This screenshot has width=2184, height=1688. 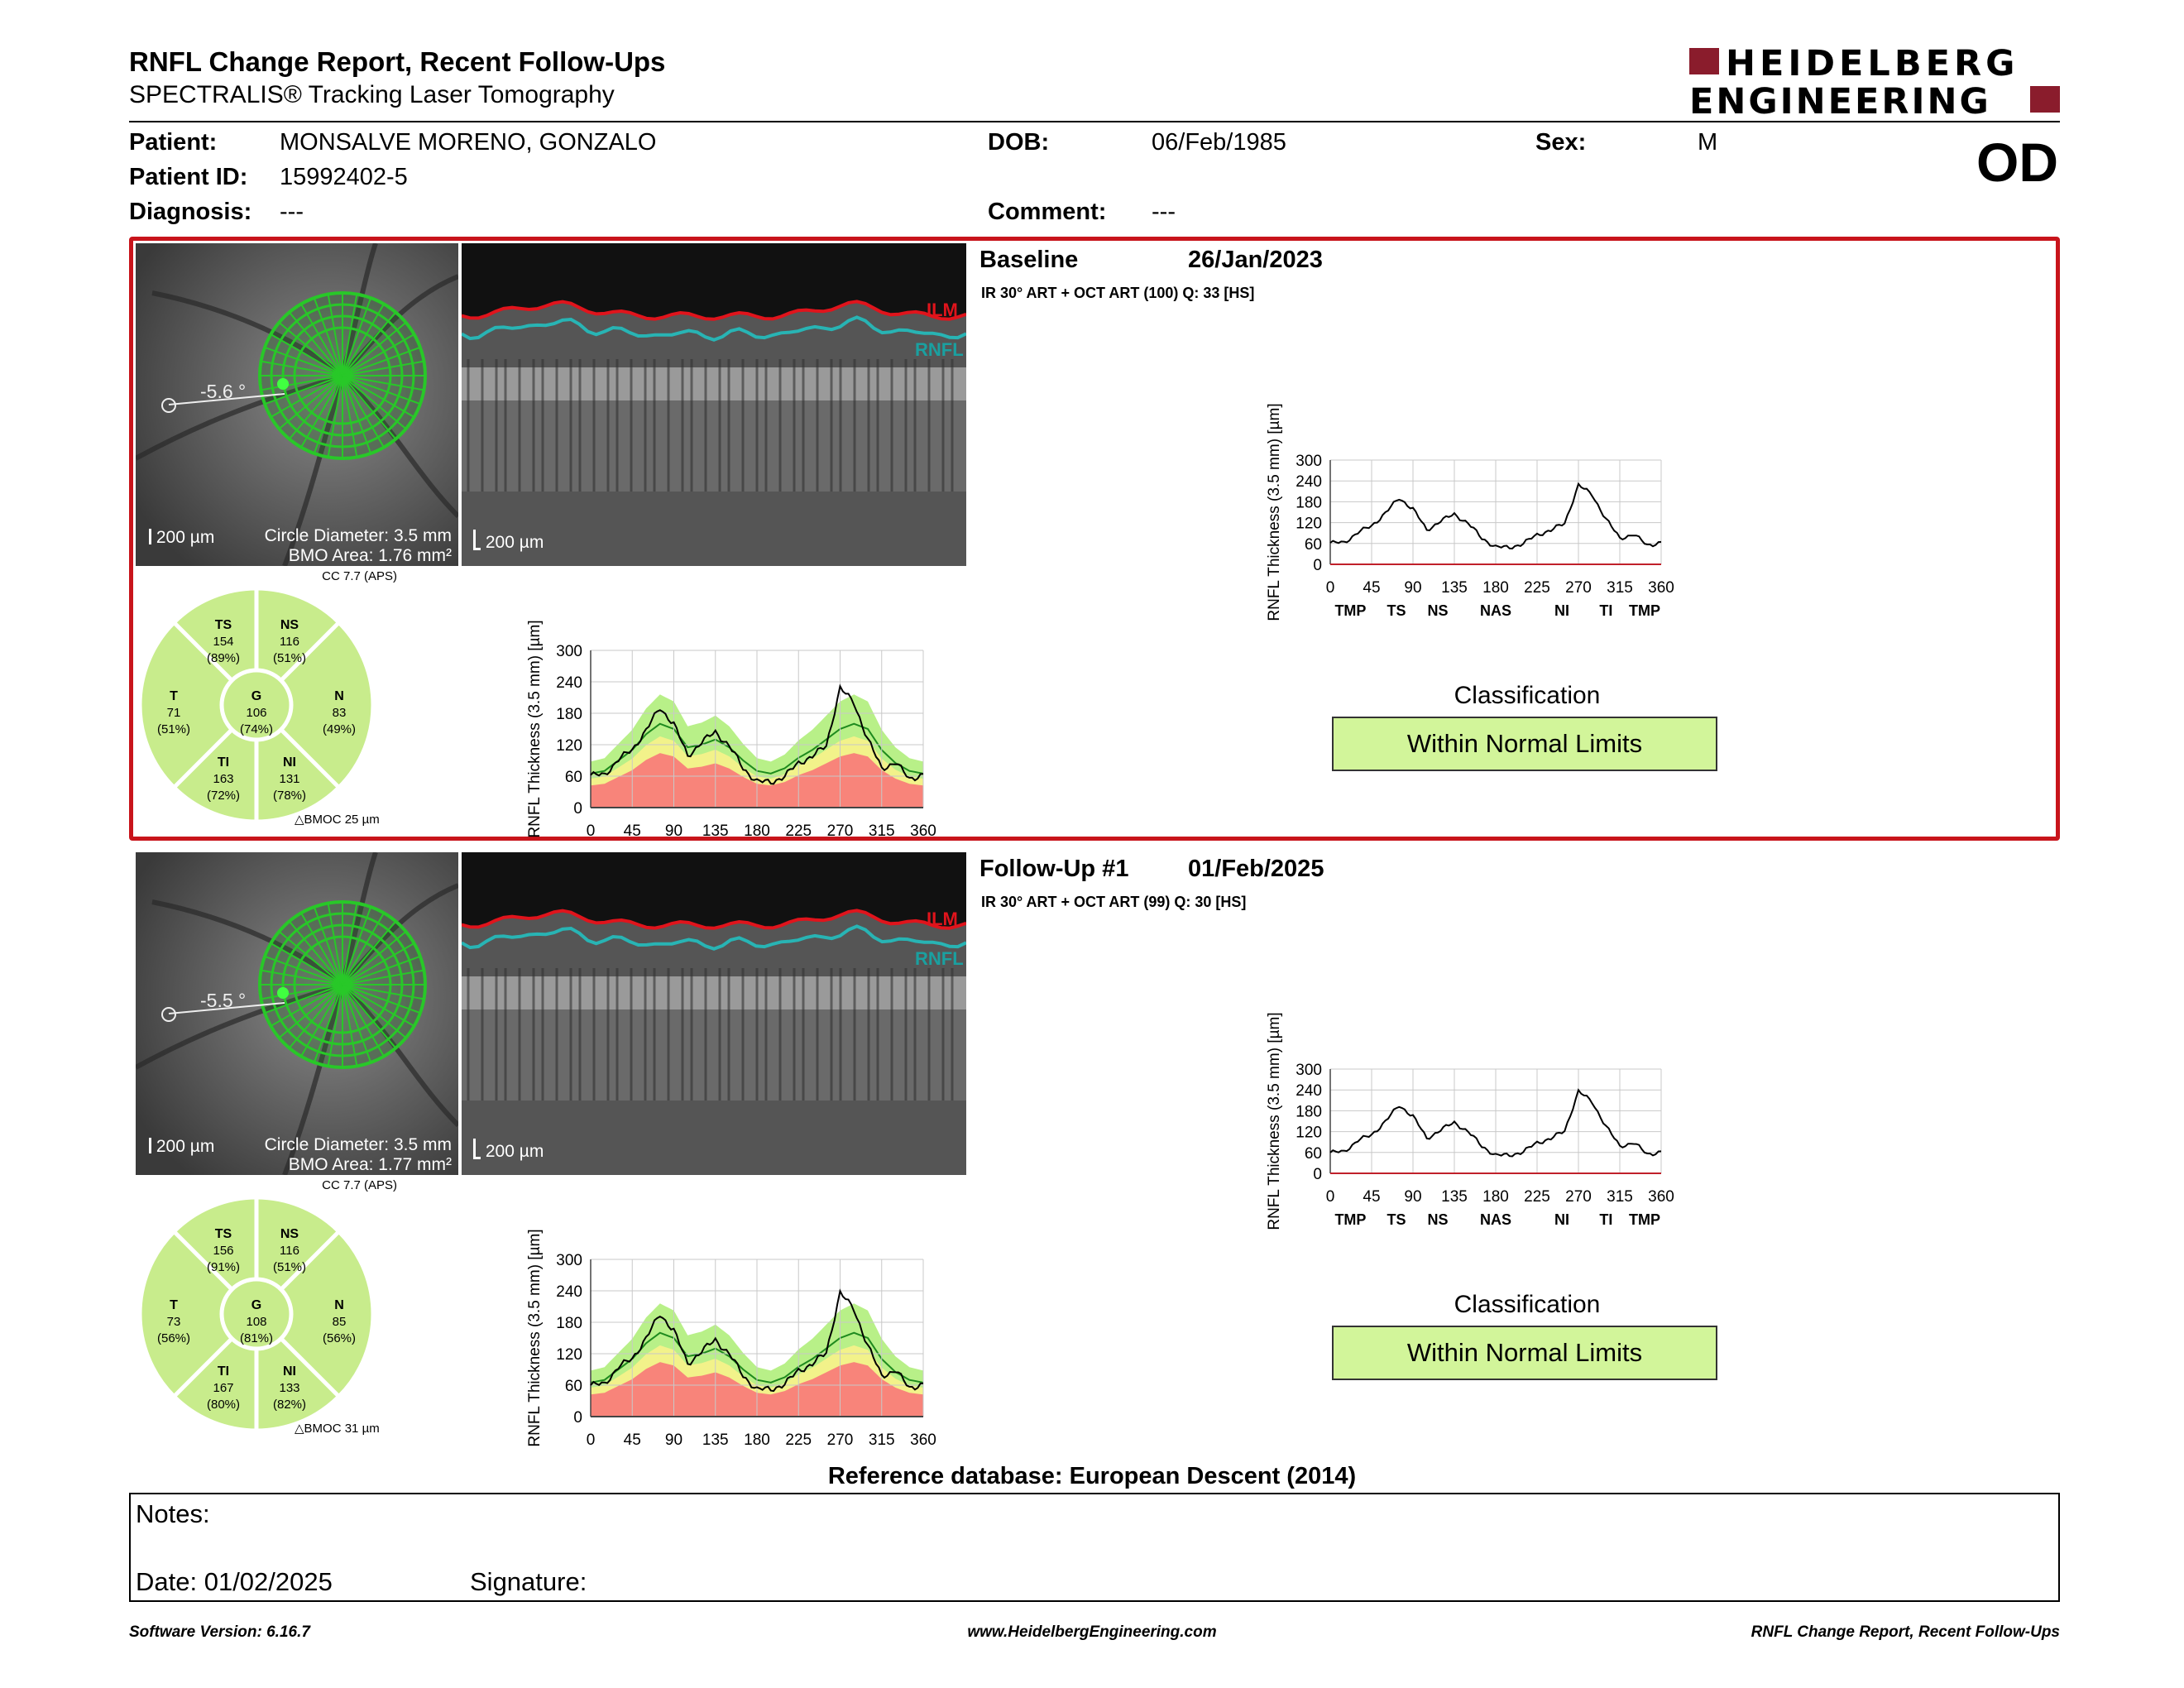 I want to click on exam-date: 26/Jan/2023, so click(x=1255, y=260).